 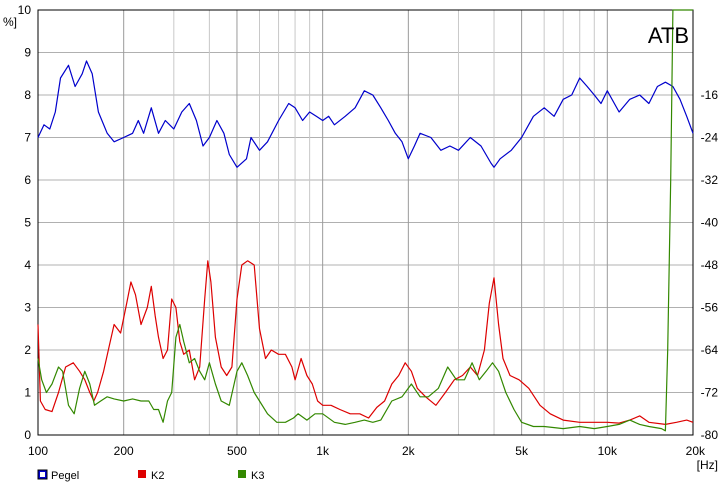 I want to click on legend-item-k2: K2, so click(x=151, y=476).